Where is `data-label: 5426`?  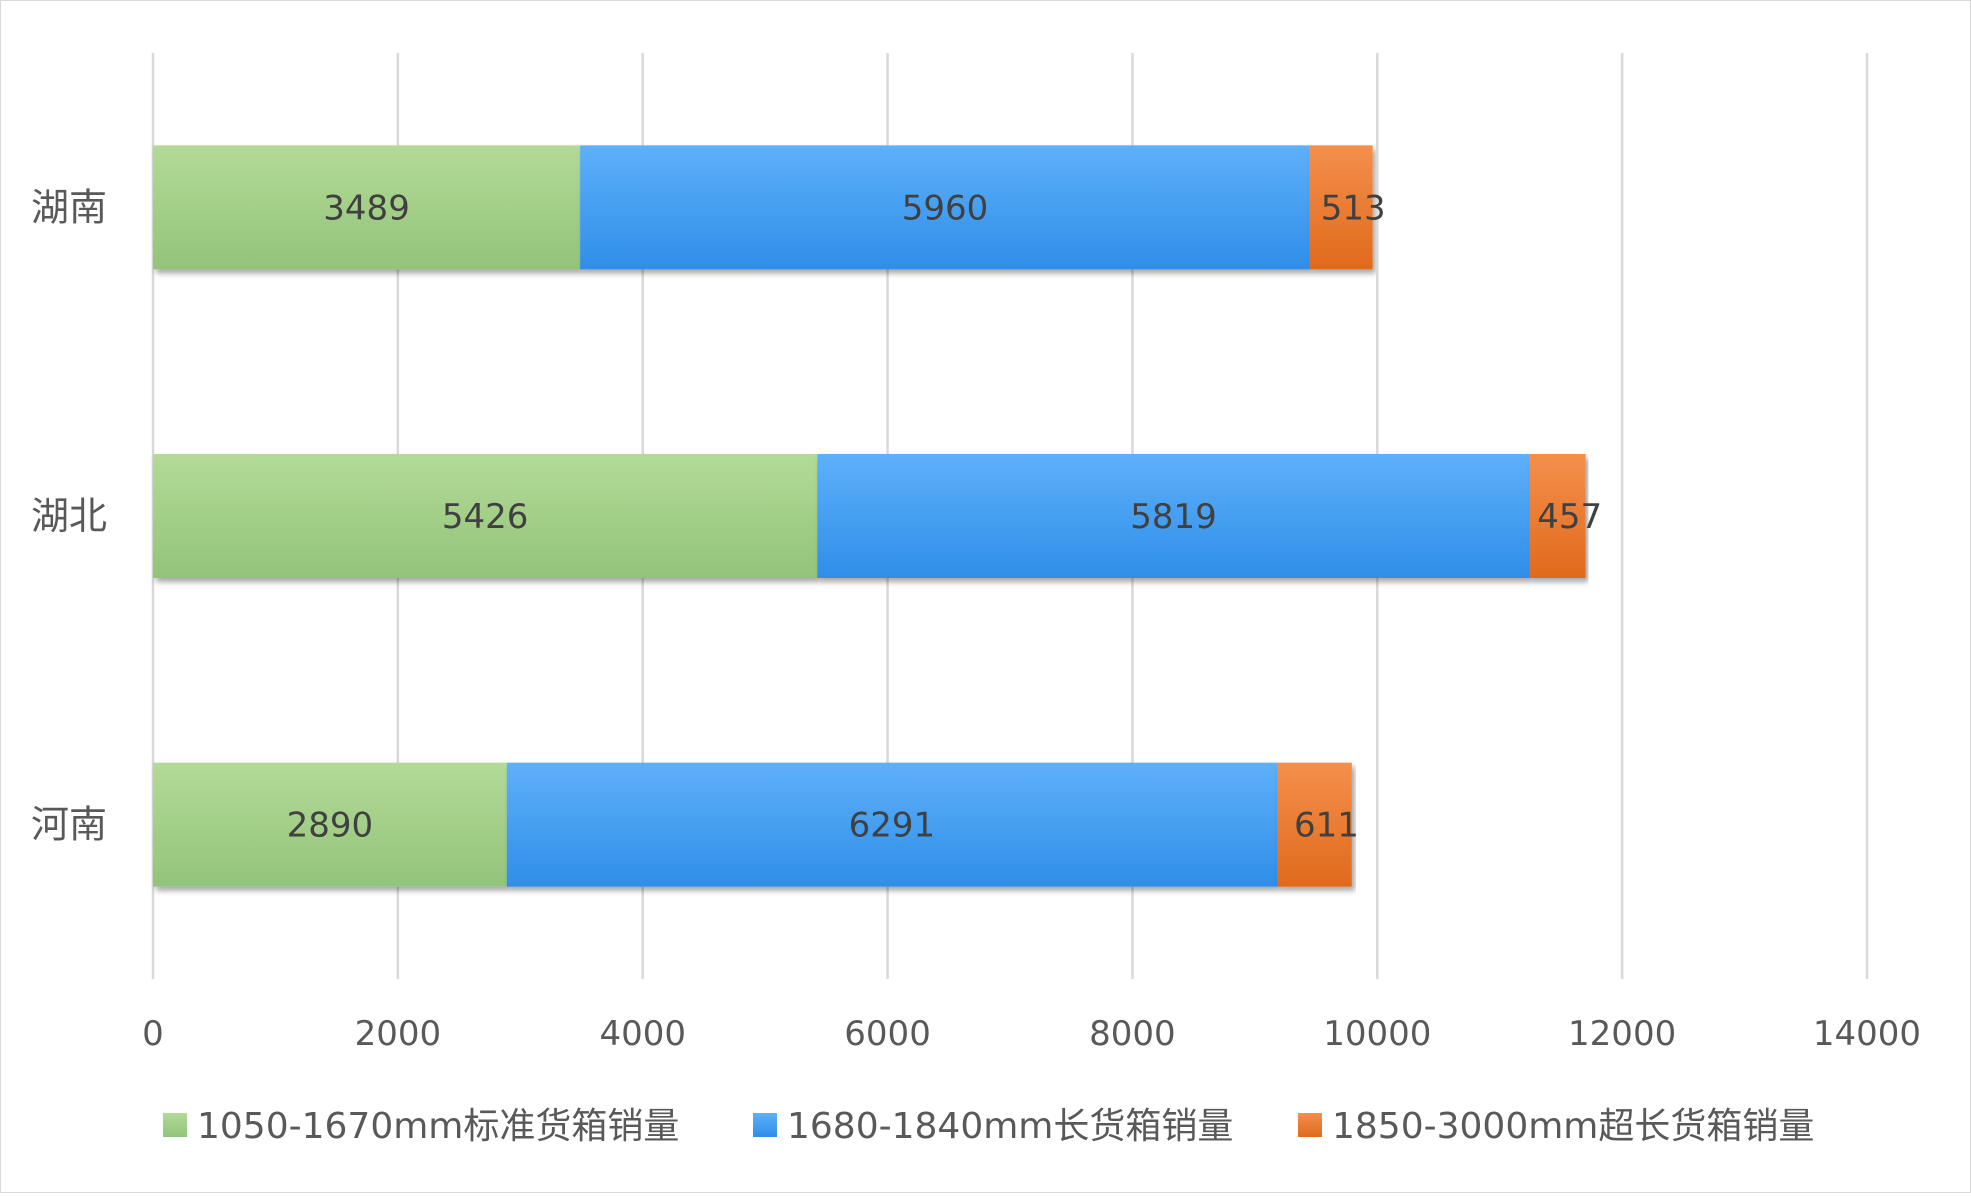 data-label: 5426 is located at coordinates (485, 517).